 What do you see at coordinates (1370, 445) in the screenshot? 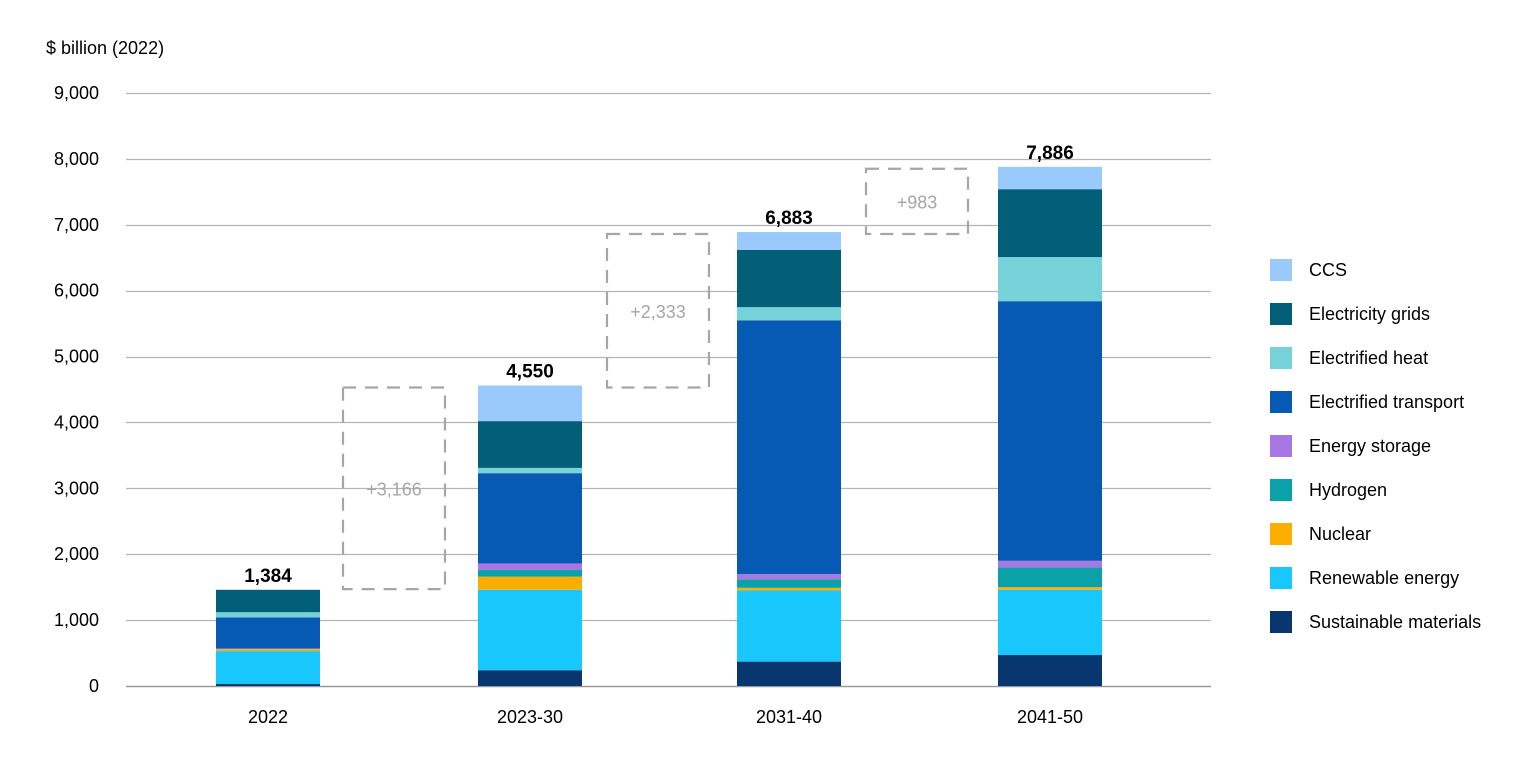
I see `legend-label: Energy storage` at bounding box center [1370, 445].